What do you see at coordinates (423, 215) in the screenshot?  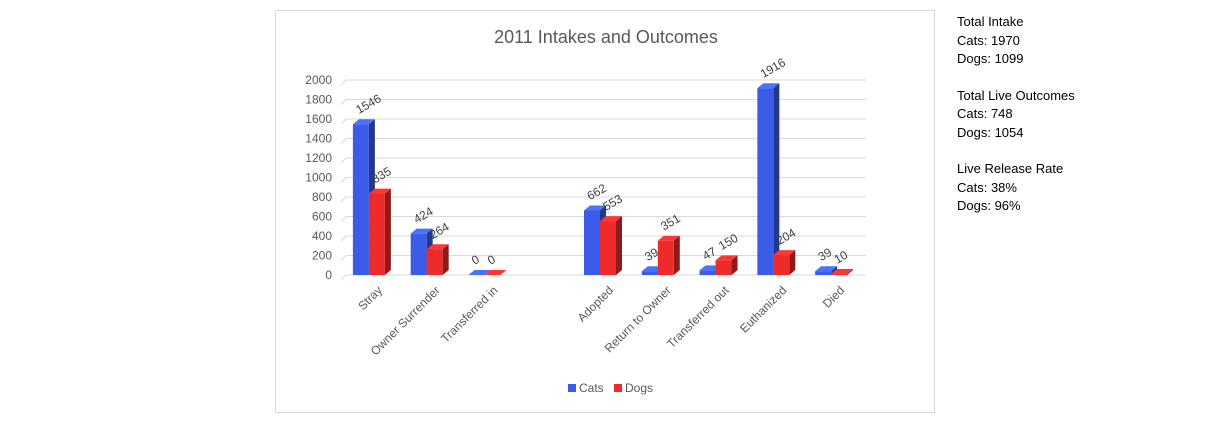 I see `data-label-cats: 424` at bounding box center [423, 215].